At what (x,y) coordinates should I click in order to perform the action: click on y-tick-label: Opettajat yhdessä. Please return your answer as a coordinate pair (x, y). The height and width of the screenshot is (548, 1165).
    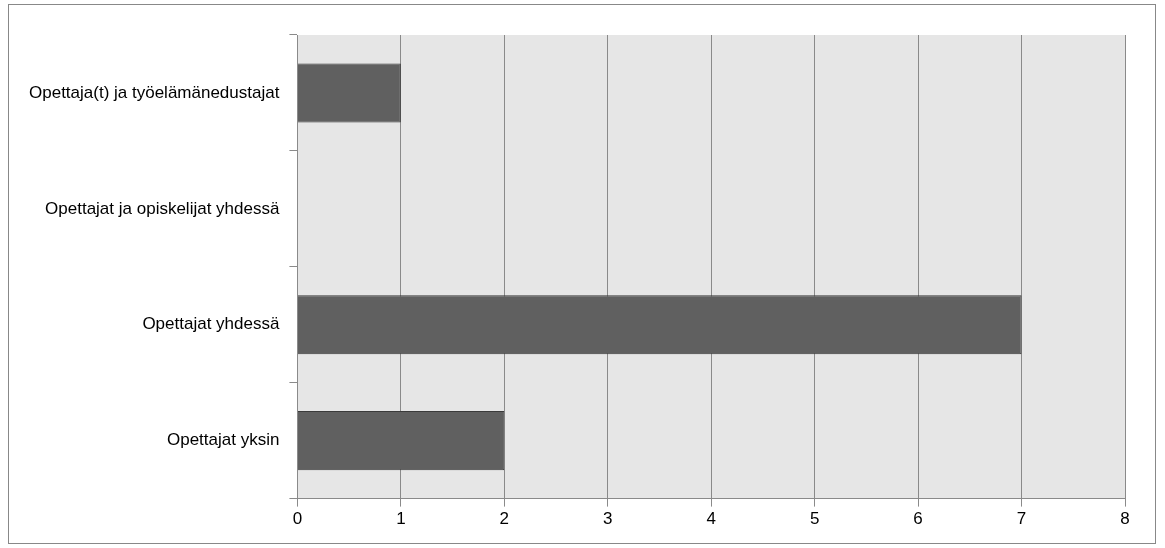
    Looking at the image, I should click on (211, 324).